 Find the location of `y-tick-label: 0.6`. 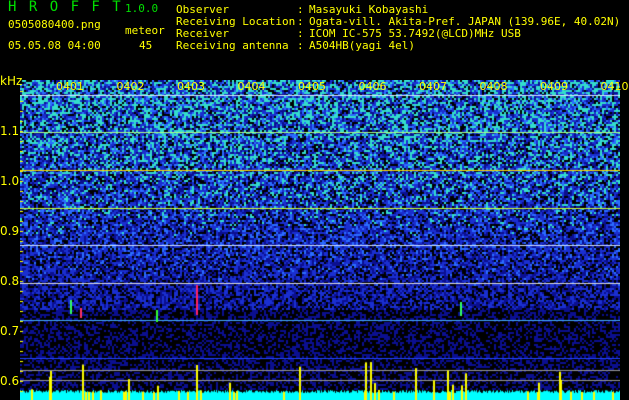

y-tick-label: 0.6 is located at coordinates (10, 381).